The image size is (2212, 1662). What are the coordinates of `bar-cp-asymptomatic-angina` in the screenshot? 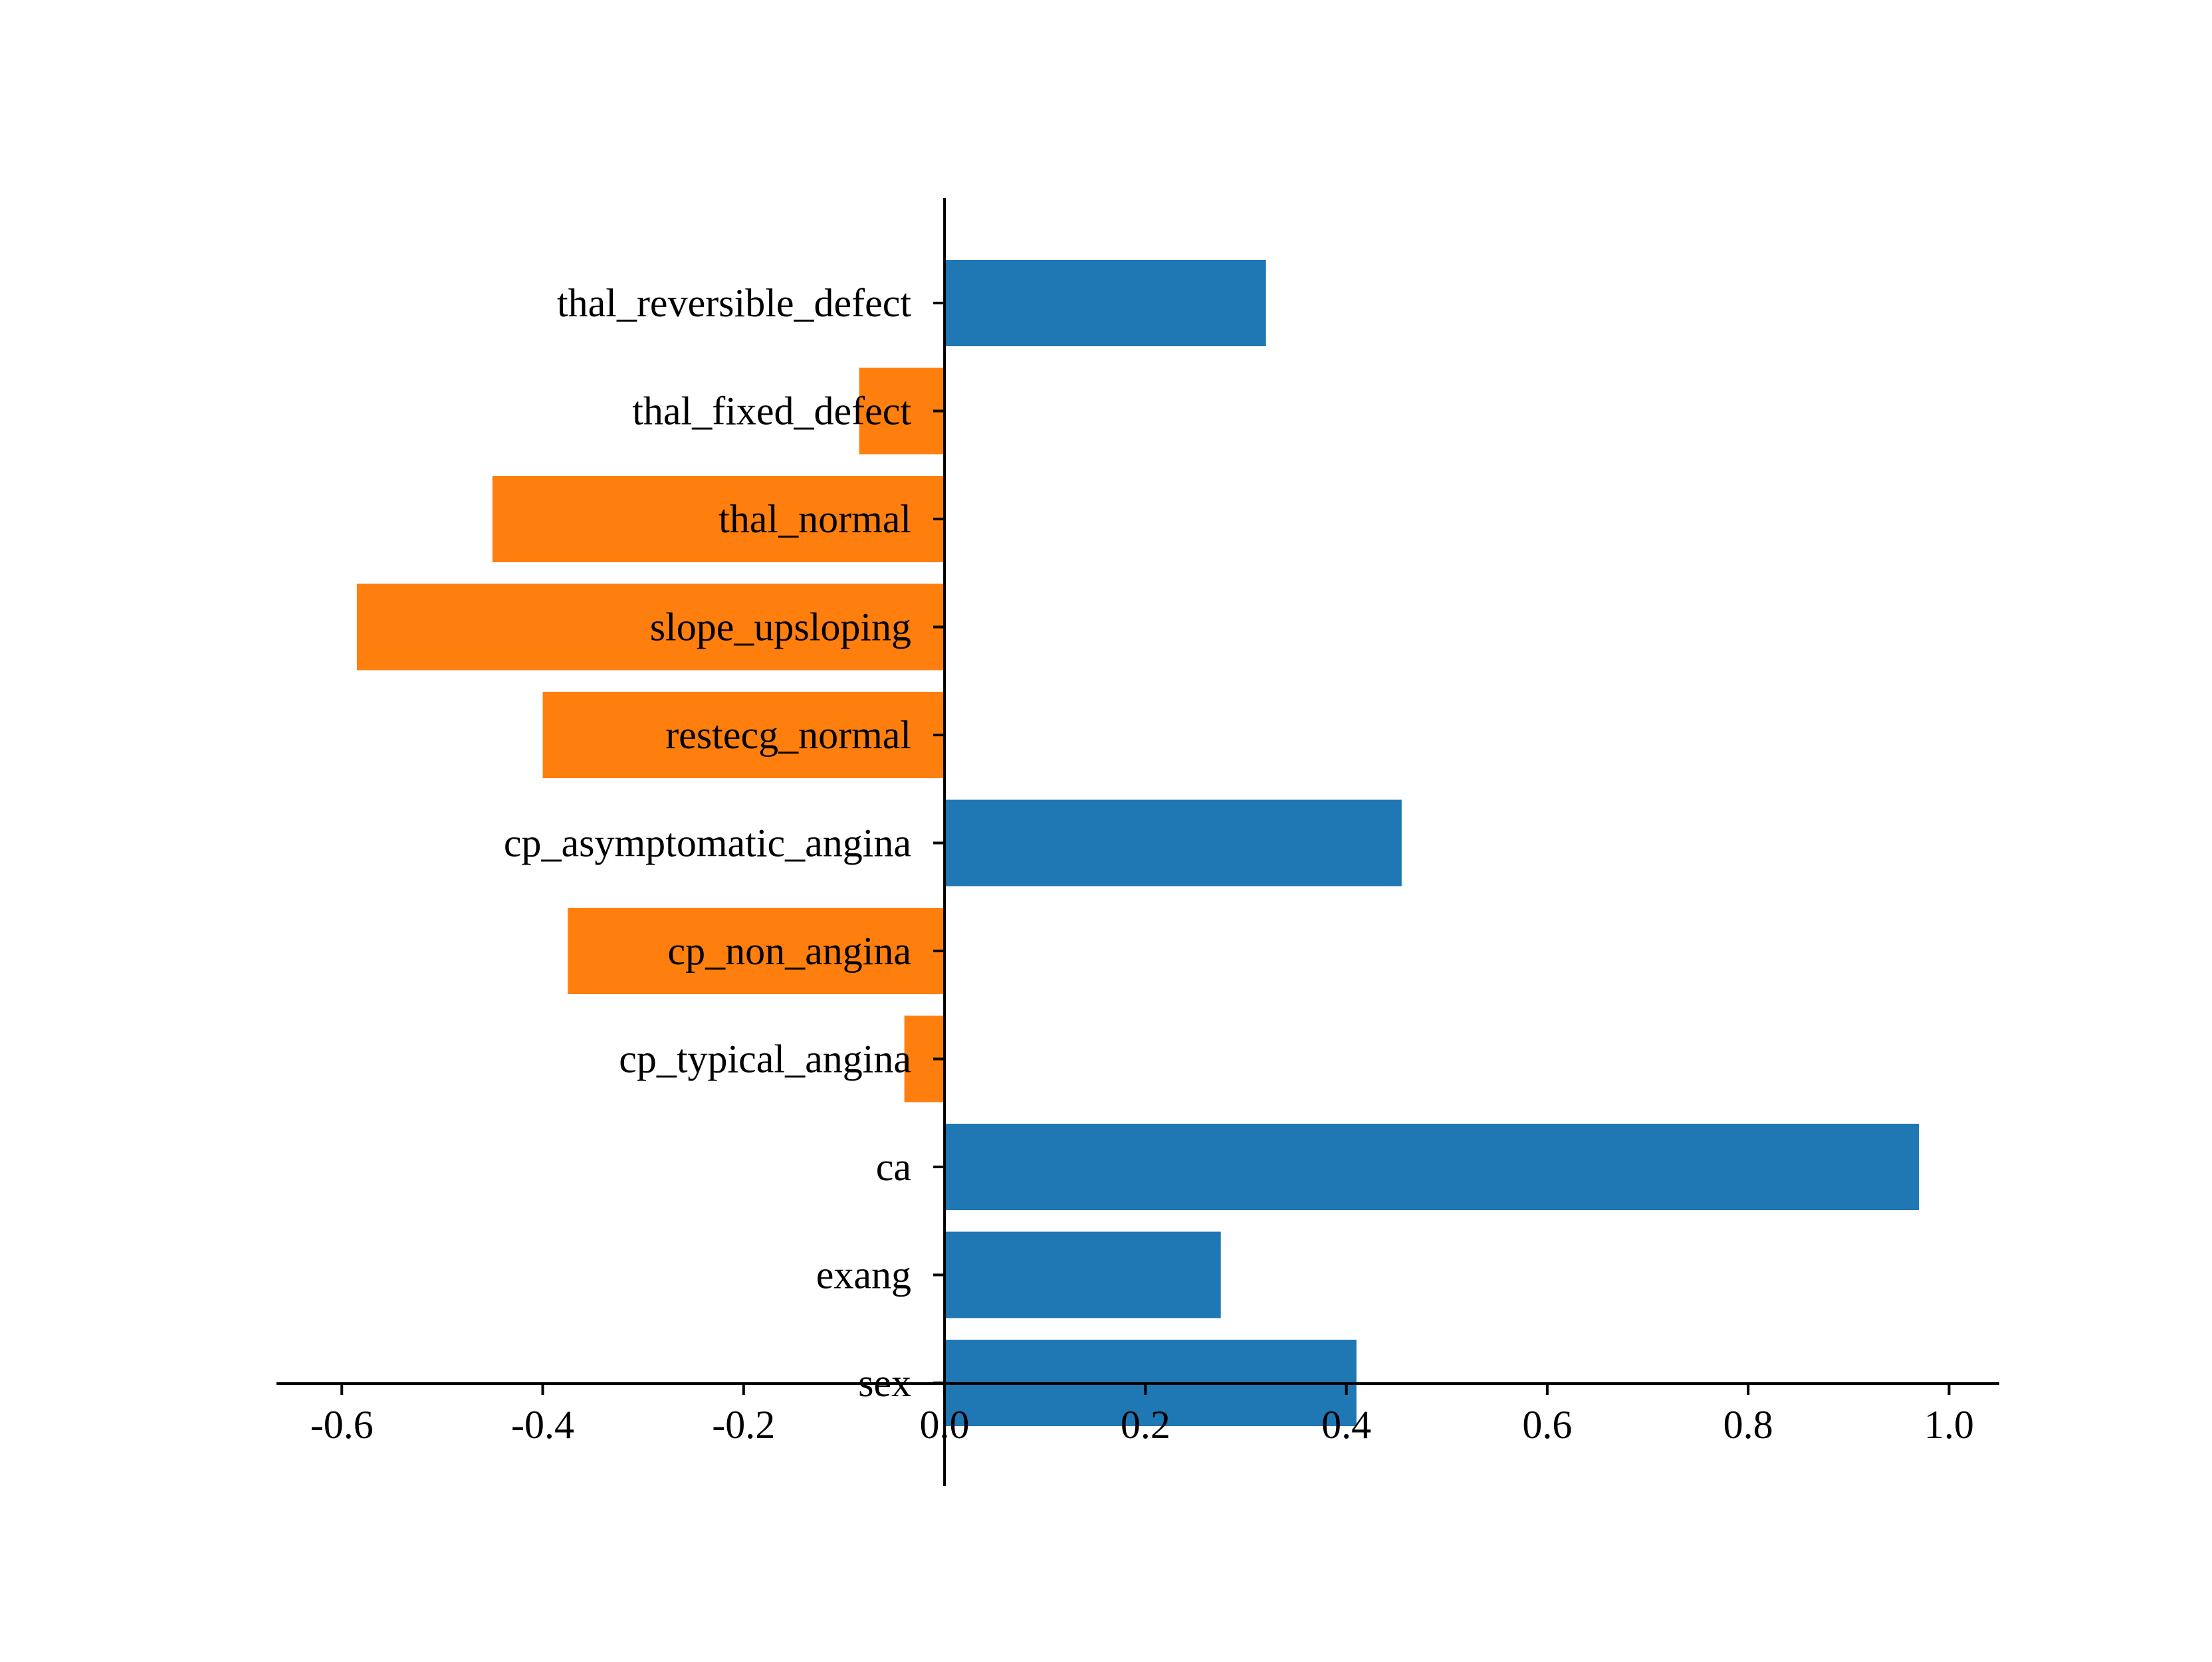 It's located at (1173, 842).